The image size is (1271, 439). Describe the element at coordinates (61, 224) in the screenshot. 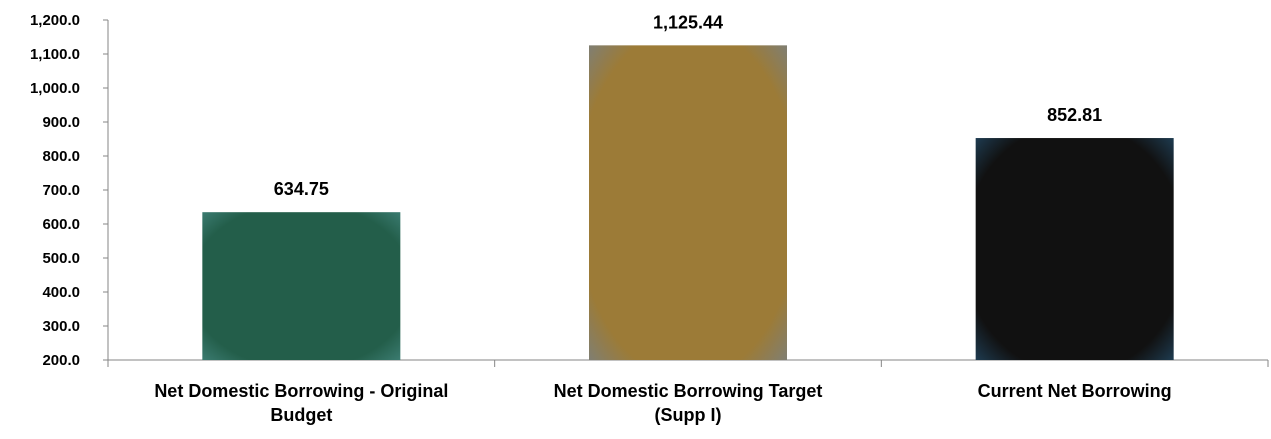

I see `y-tick-label: 600.0` at that location.